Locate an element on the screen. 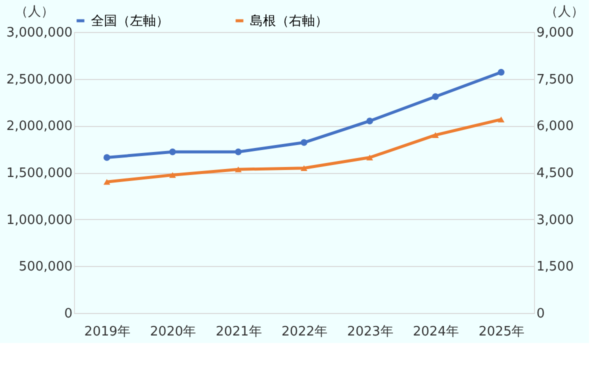 This screenshot has height=368, width=614. y-tick-label: 2,000,000 is located at coordinates (39, 126).